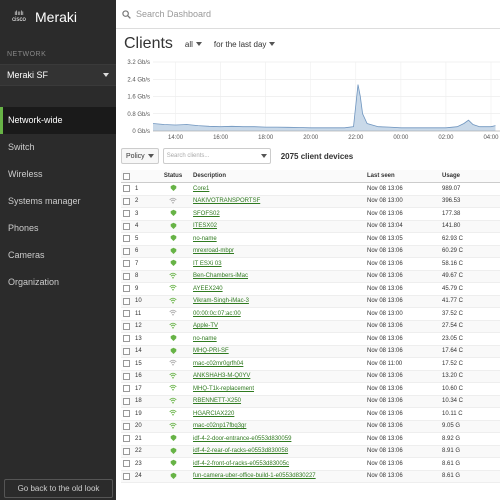 The width and height of the screenshot is (500, 500). What do you see at coordinates (214, 413) in the screenshot?
I see `client-description-link: HGARCIAX220` at bounding box center [214, 413].